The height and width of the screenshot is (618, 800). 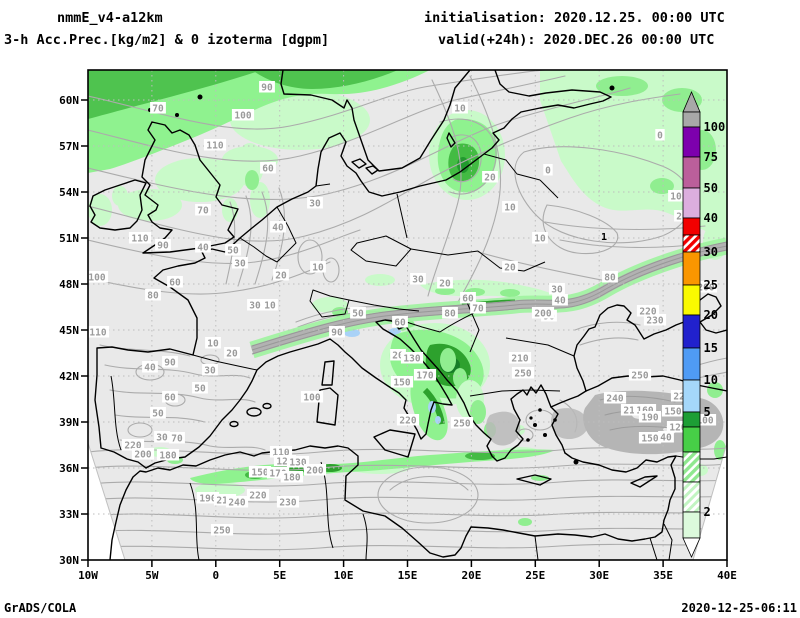 What do you see at coordinates (711, 157) in the screenshot?
I see `colorbar-label: 75` at bounding box center [711, 157].